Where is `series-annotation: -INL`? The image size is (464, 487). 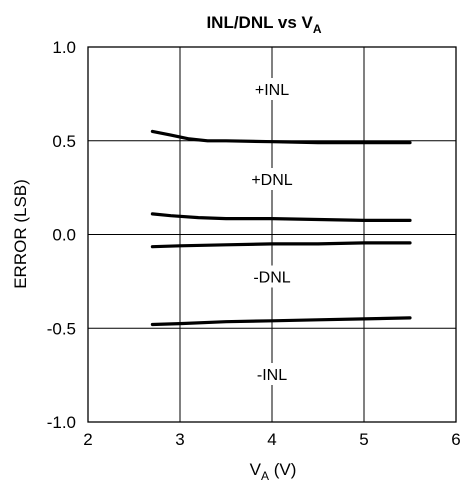
series-annotation: -INL is located at coordinates (272, 375).